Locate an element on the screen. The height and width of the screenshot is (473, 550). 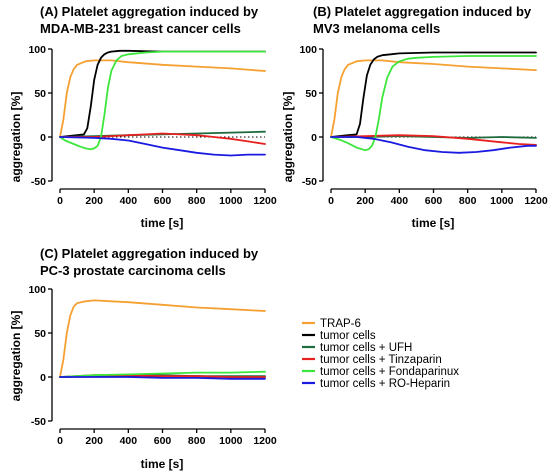
panel-c-x-tick-label: 200 is located at coordinates (94, 441).